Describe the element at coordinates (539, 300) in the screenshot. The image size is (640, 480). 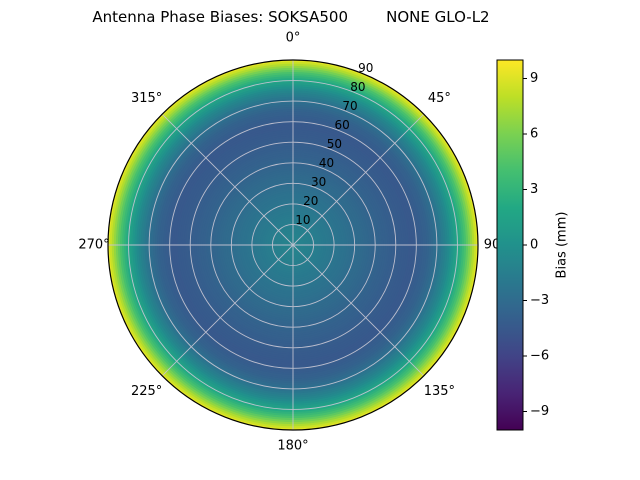
I see `colorbar-tick-label: −3` at that location.